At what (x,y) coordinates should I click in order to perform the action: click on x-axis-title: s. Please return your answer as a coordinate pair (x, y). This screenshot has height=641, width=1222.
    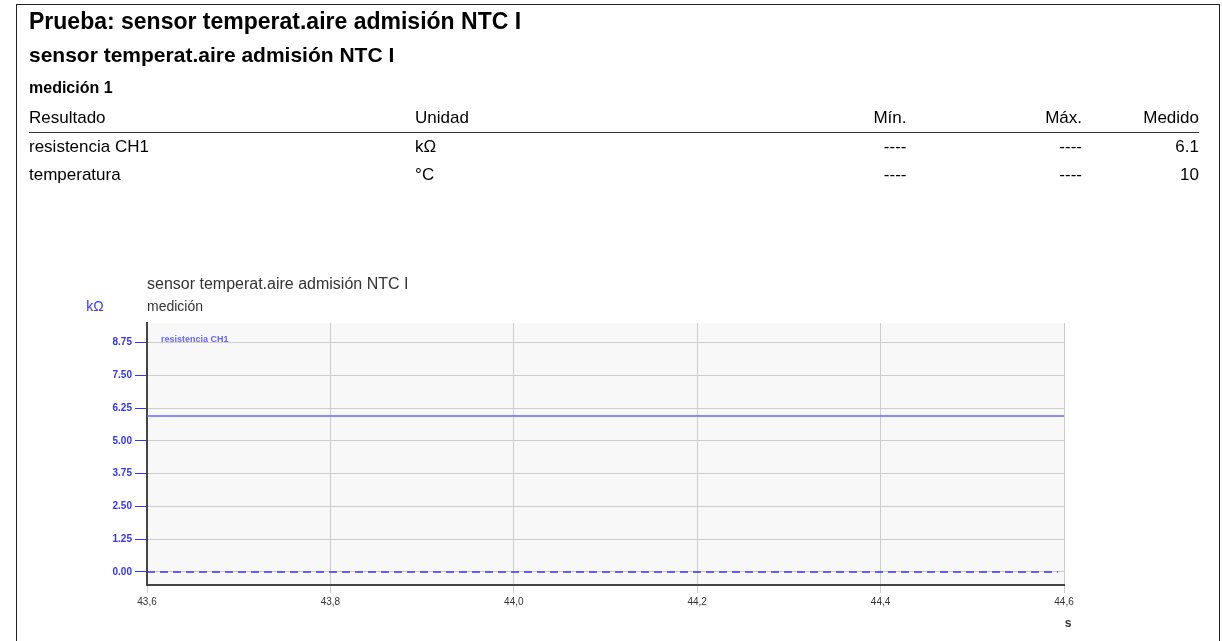
    Looking at the image, I should click on (1068, 623).